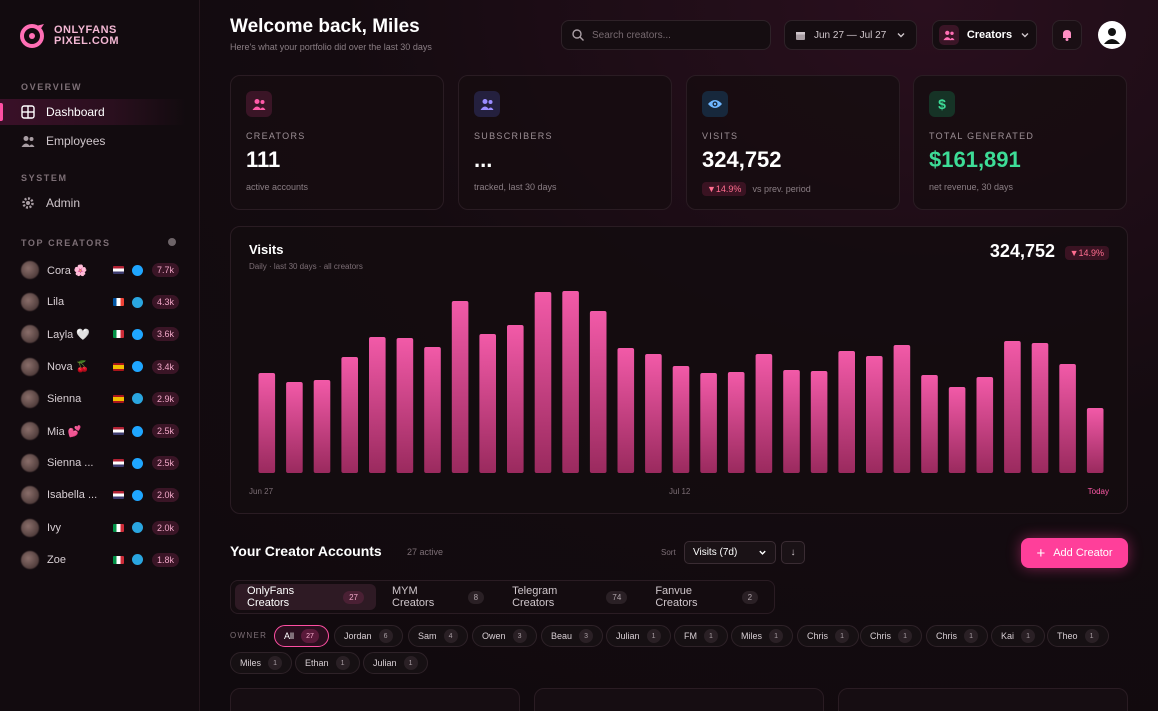 Image resolution: width=1158 pixels, height=711 pixels. What do you see at coordinates (100, 399) in the screenshot?
I see `sidebar-creator-item: Sienna 2.9k` at bounding box center [100, 399].